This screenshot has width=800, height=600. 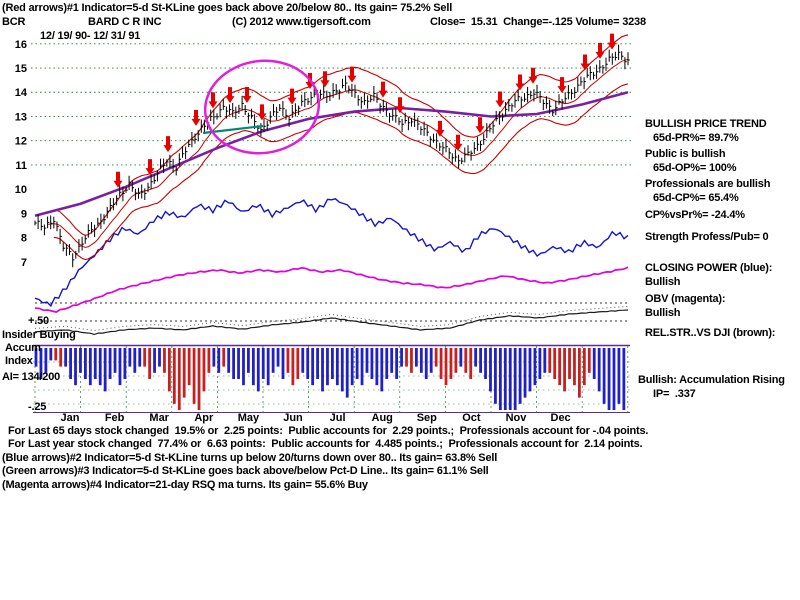 What do you see at coordinates (21, 190) in the screenshot?
I see `y-axis-price-label: 10` at bounding box center [21, 190].